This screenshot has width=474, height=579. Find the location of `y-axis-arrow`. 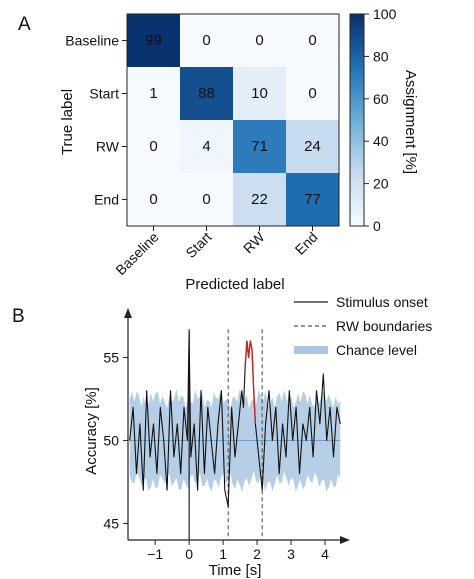

y-axis-arrow is located at coordinates (128, 313).